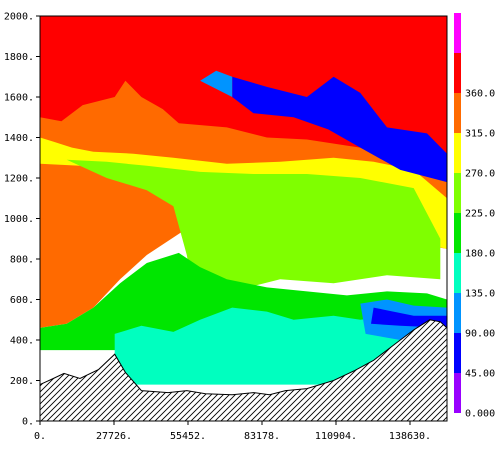 This screenshot has width=501, height=450. What do you see at coordinates (410, 436) in the screenshot?
I see `x-tick-label: 138630.` at bounding box center [410, 436].